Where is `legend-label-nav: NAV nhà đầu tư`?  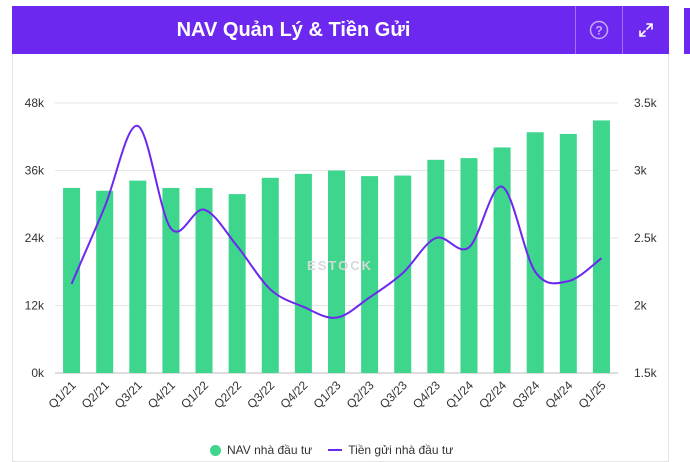 legend-label-nav: NAV nhà đầu tư is located at coordinates (270, 450).